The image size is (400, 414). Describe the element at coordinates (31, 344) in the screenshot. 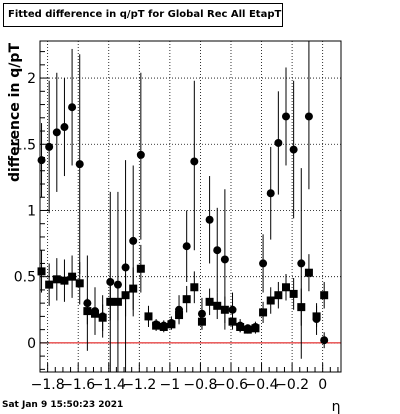

I see `y-tick-label: 0` at that location.